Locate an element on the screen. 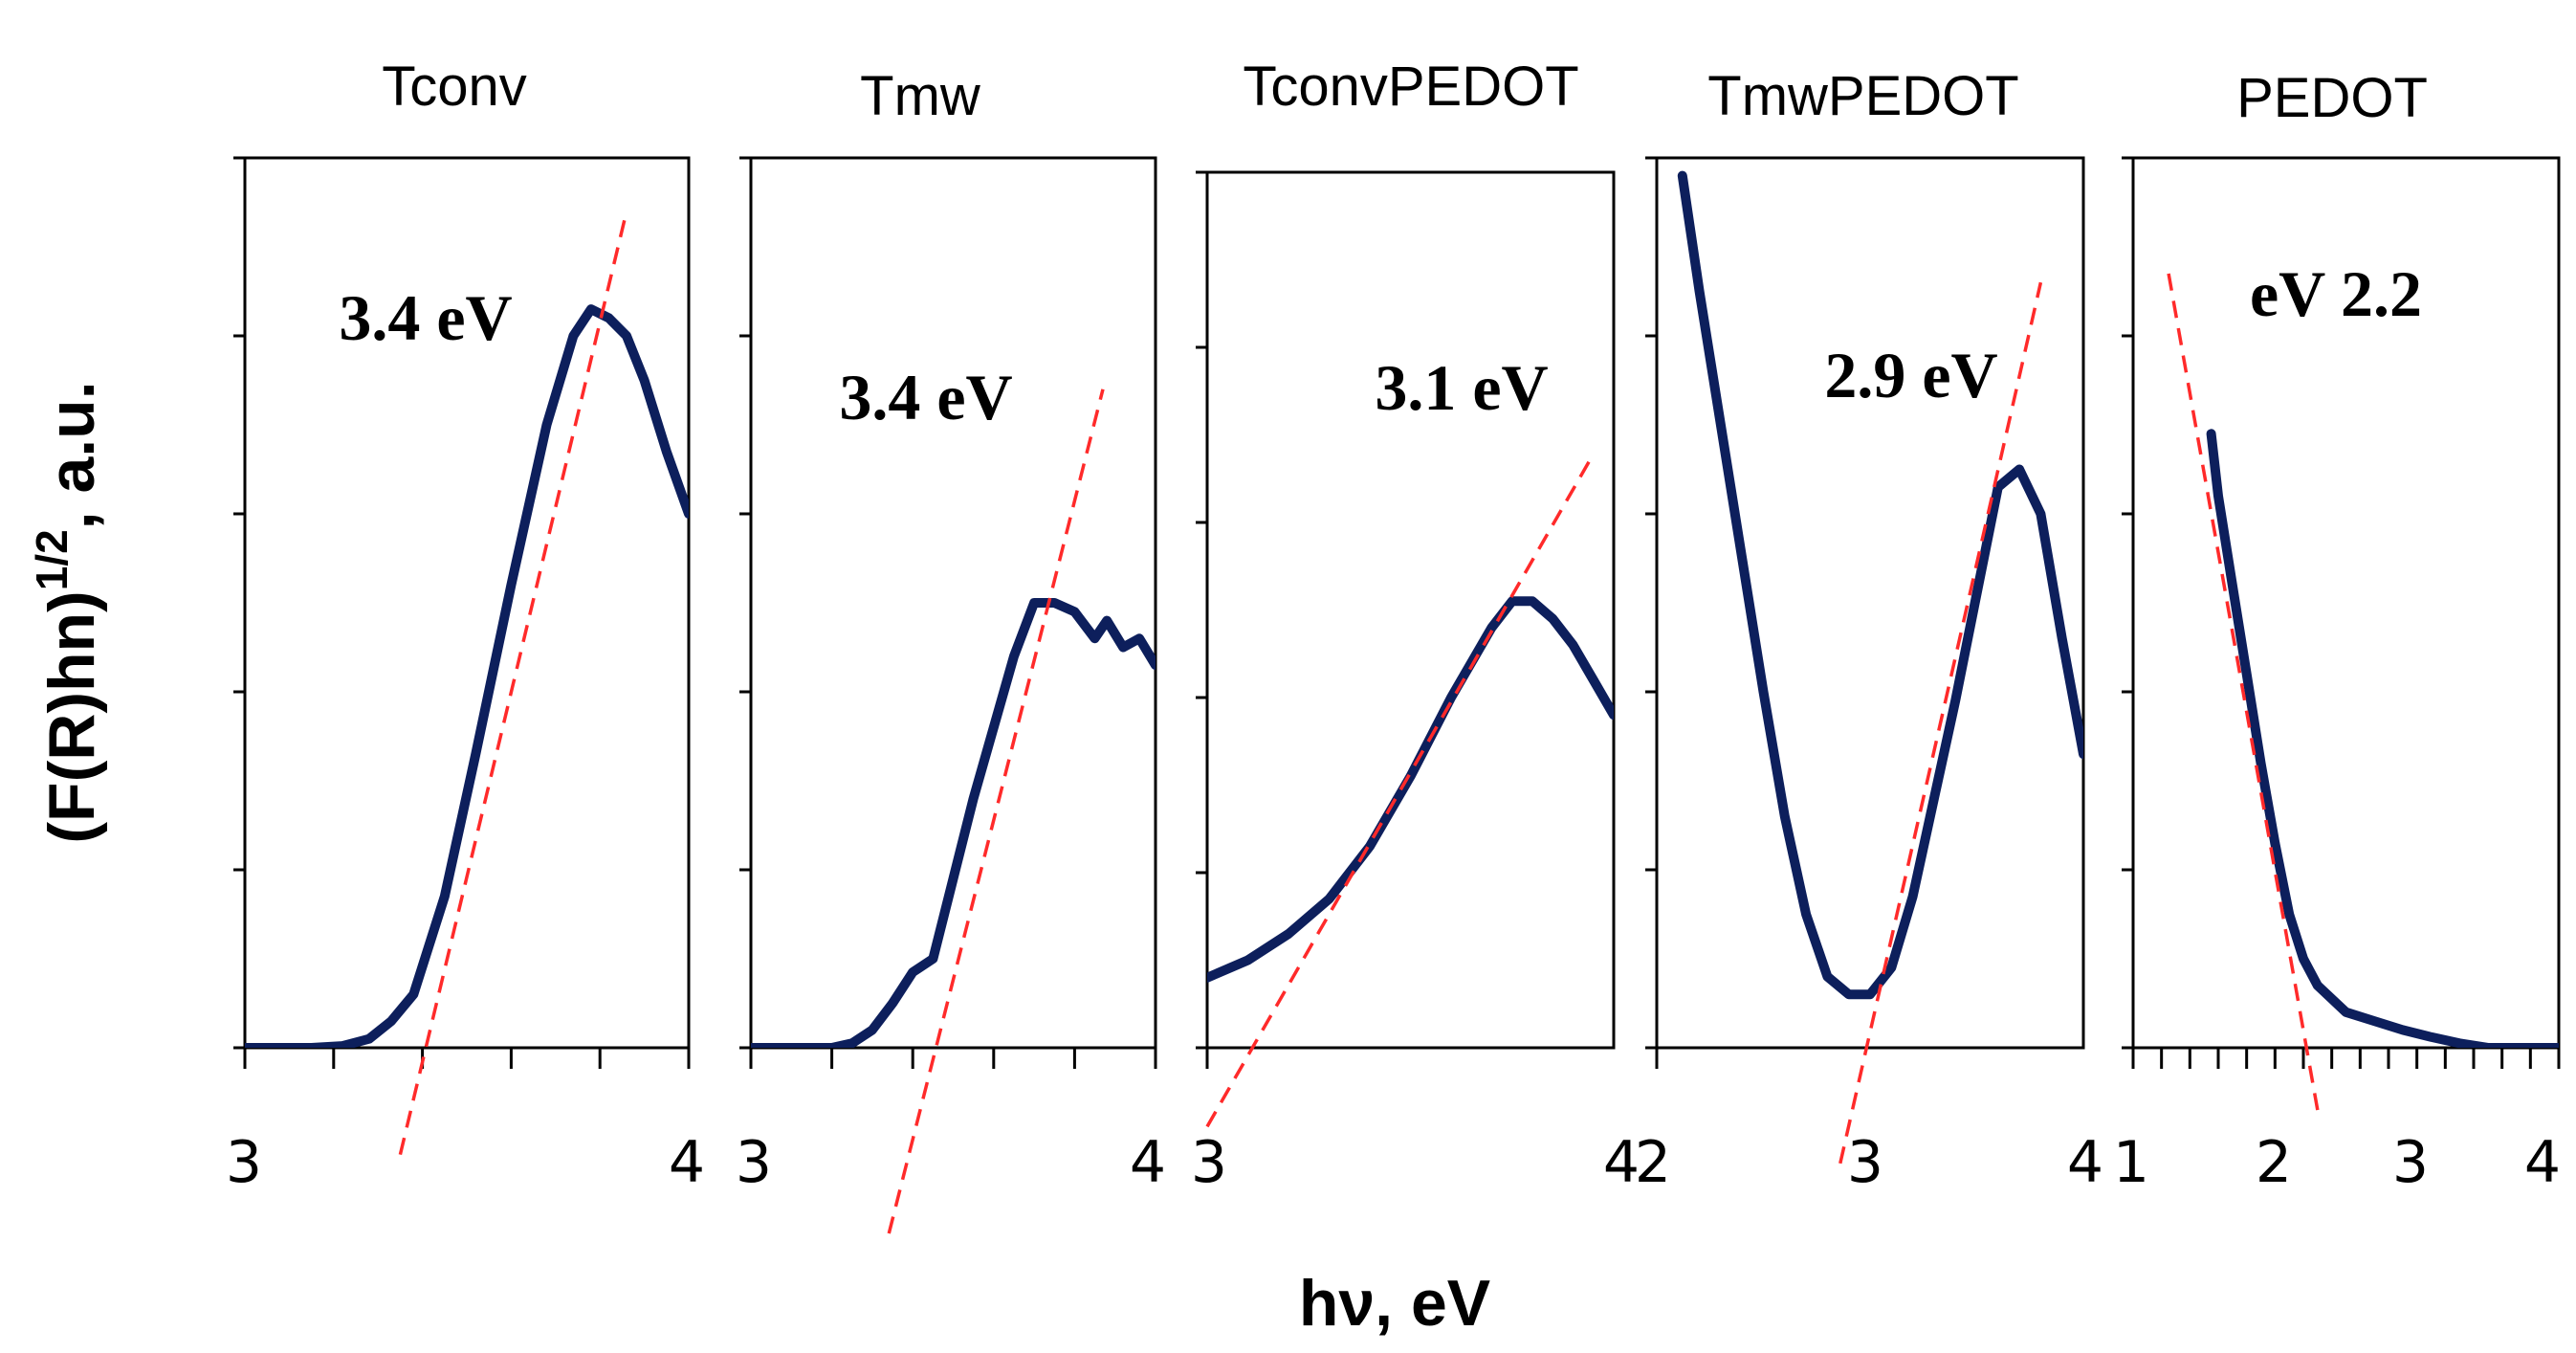  bandgap-annotation: eV 2.2 is located at coordinates (2336, 293).